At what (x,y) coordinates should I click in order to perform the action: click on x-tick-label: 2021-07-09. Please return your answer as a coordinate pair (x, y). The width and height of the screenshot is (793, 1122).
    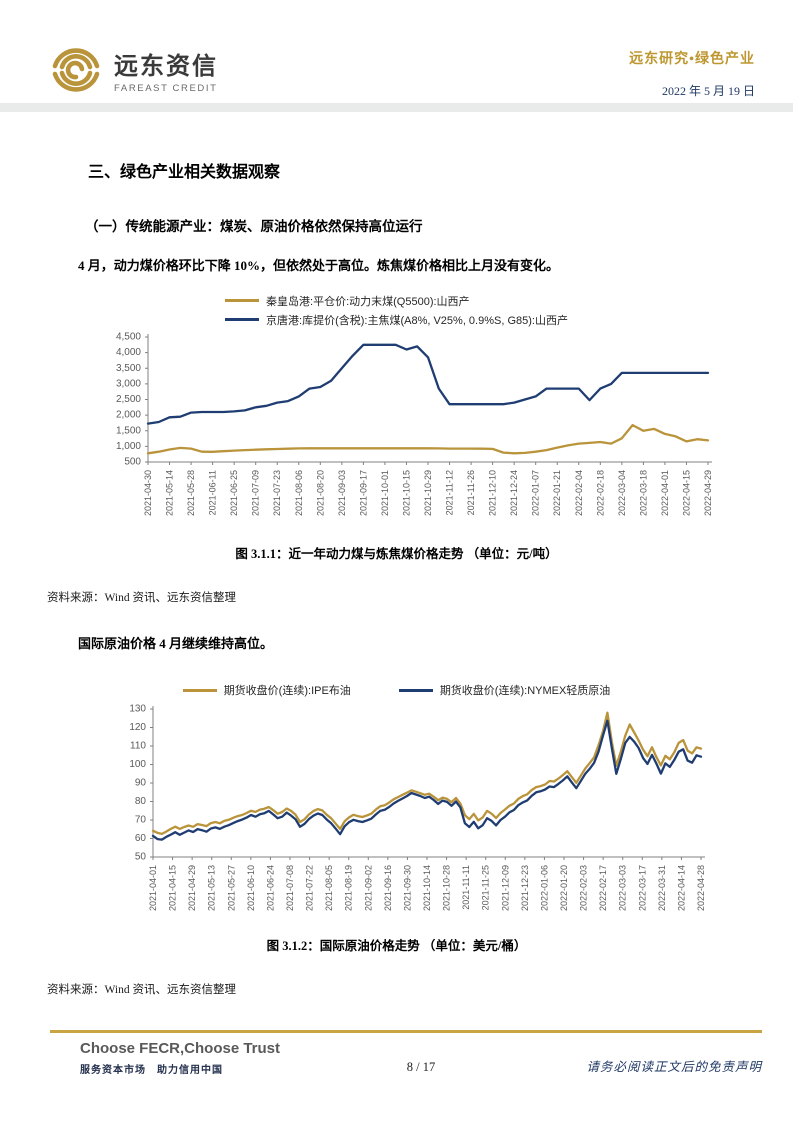
    Looking at the image, I should click on (255, 493).